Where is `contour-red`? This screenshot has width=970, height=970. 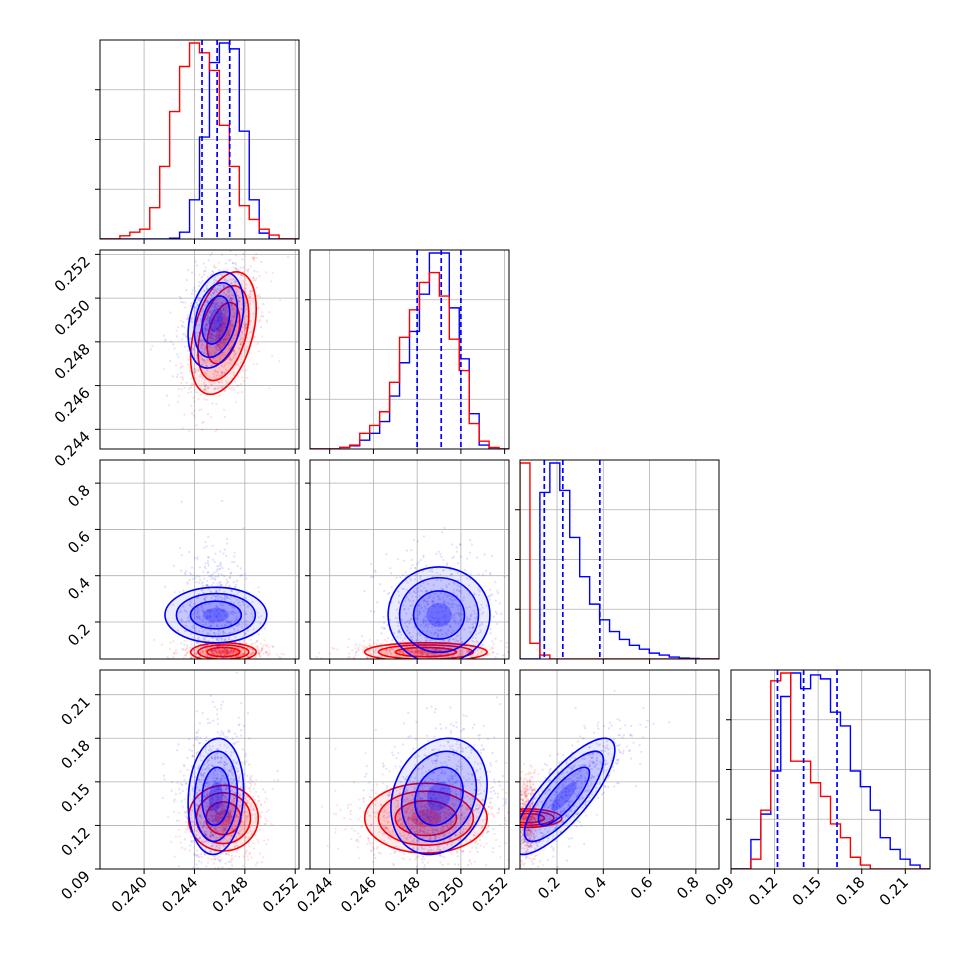 contour-red is located at coordinates (223, 651).